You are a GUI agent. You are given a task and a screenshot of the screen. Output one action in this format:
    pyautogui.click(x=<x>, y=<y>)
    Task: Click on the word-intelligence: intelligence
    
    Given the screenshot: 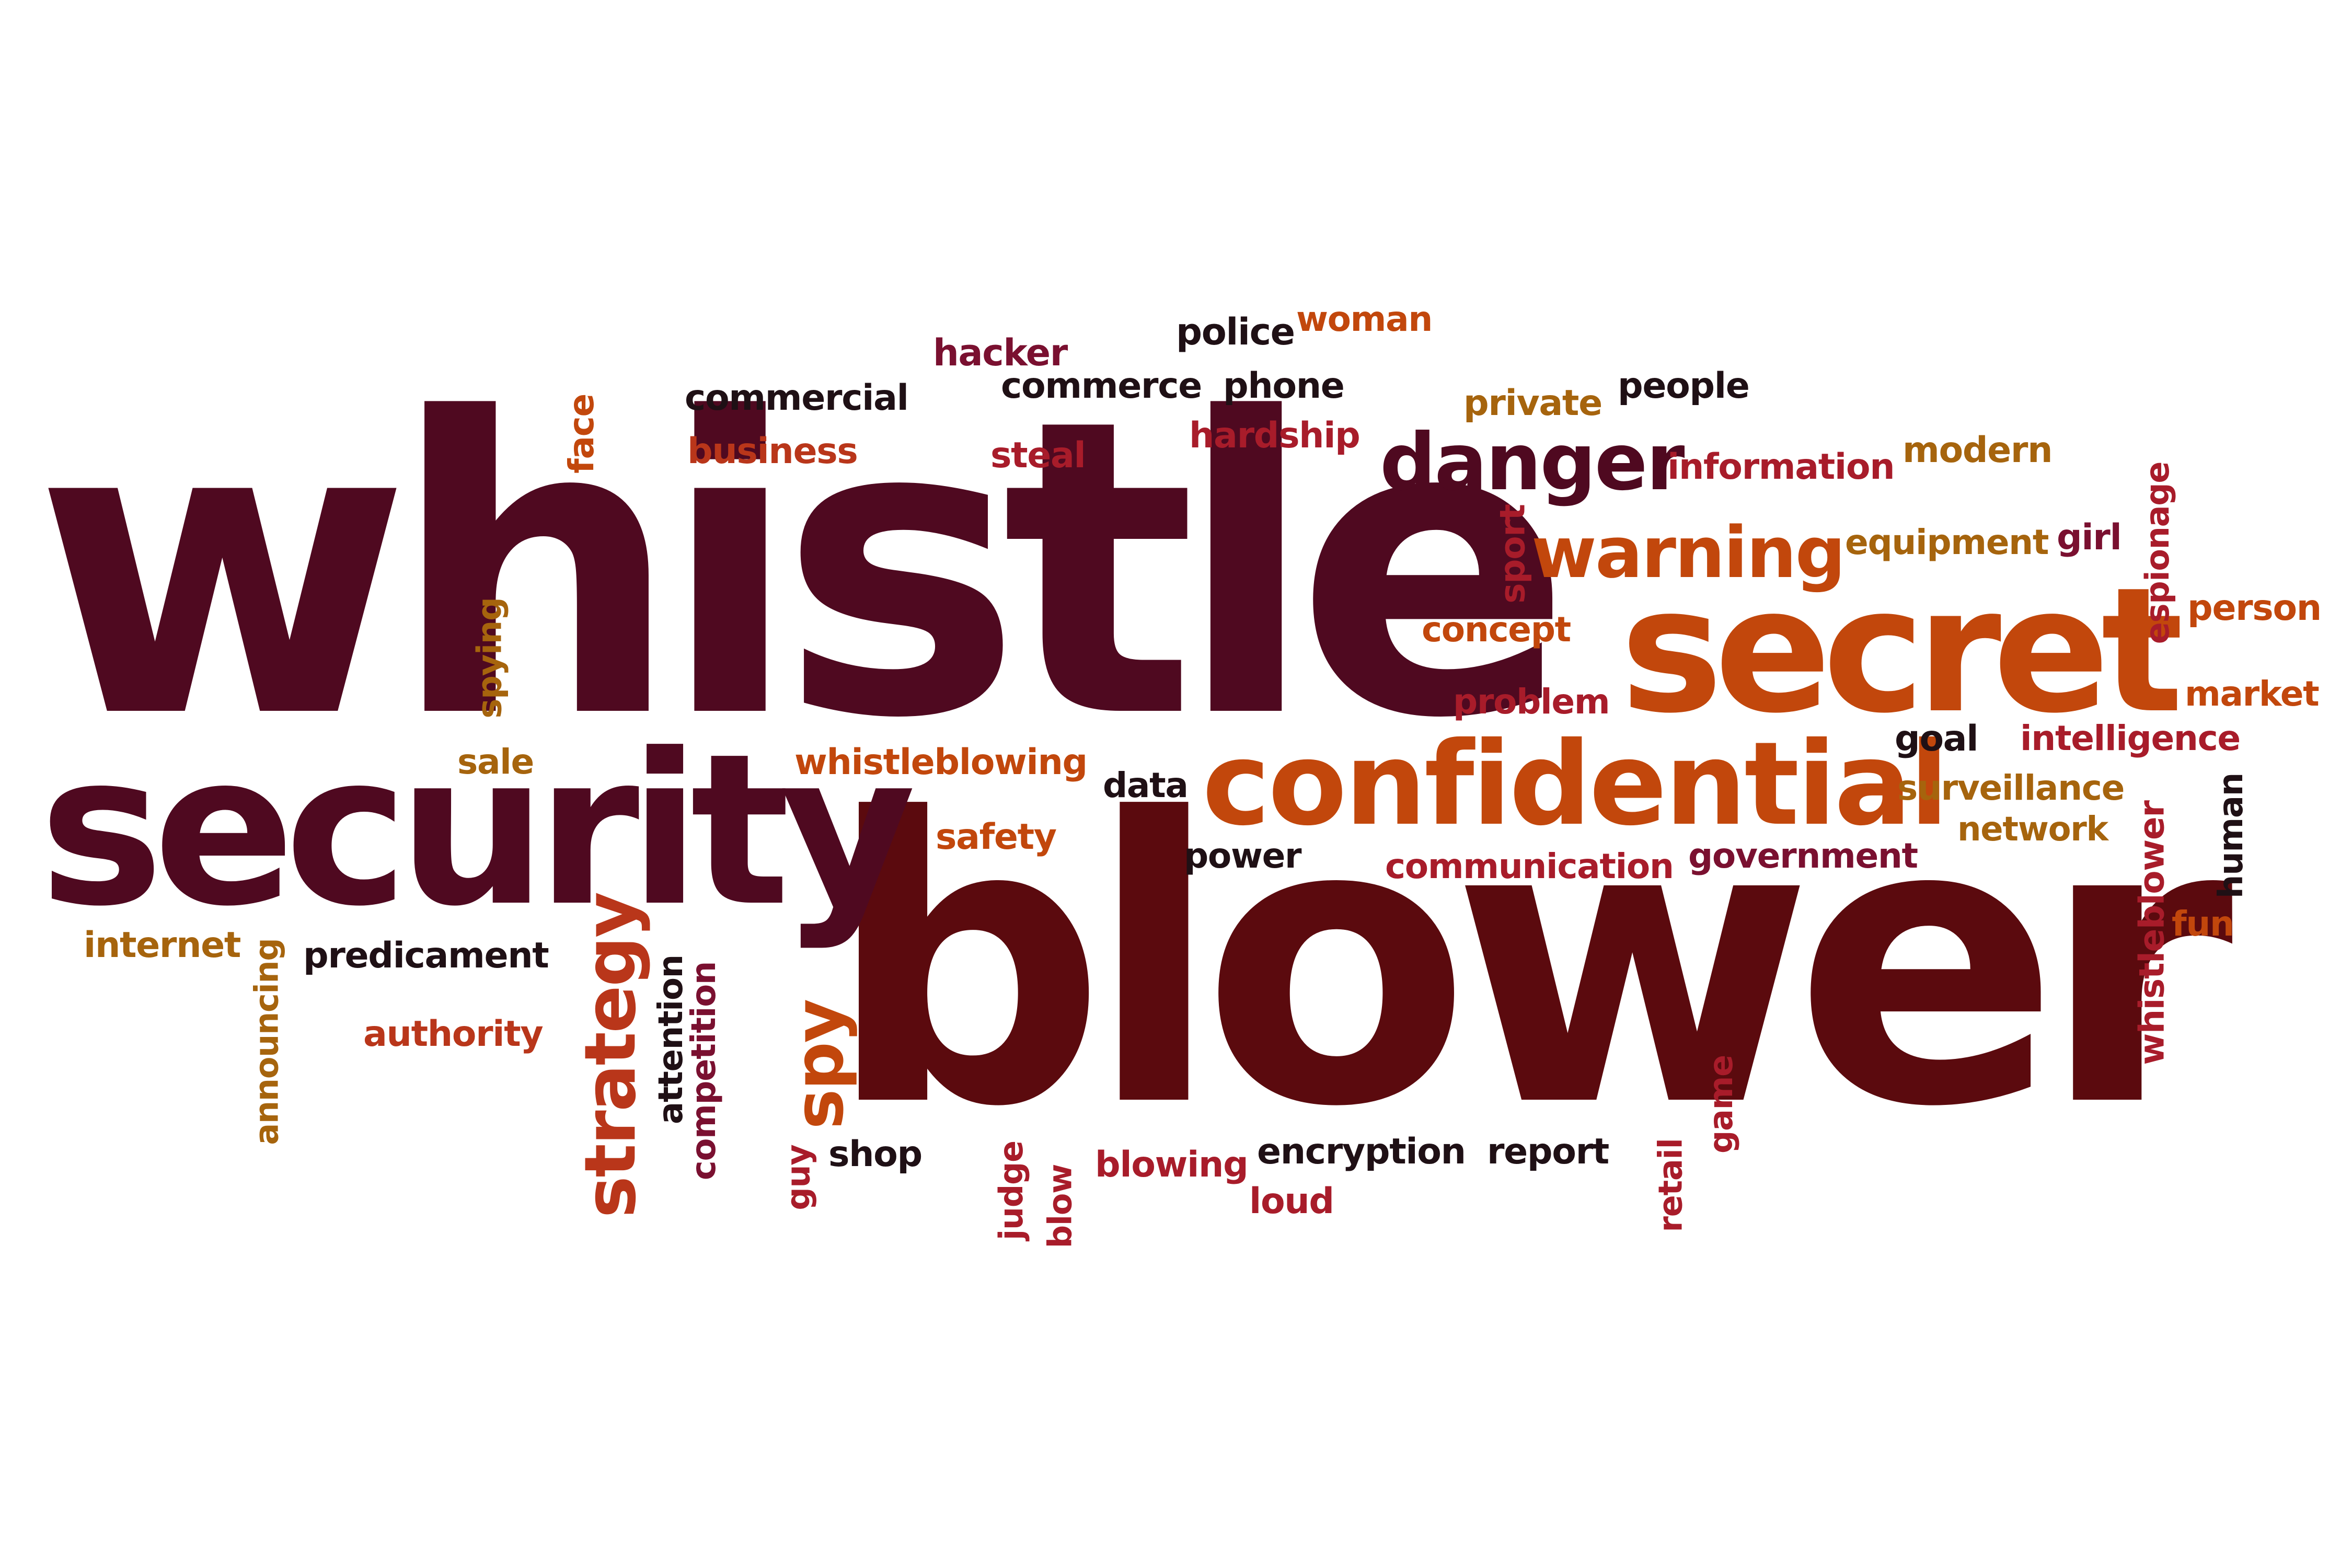 What is the action you would take?
    pyautogui.click(x=2130, y=738)
    